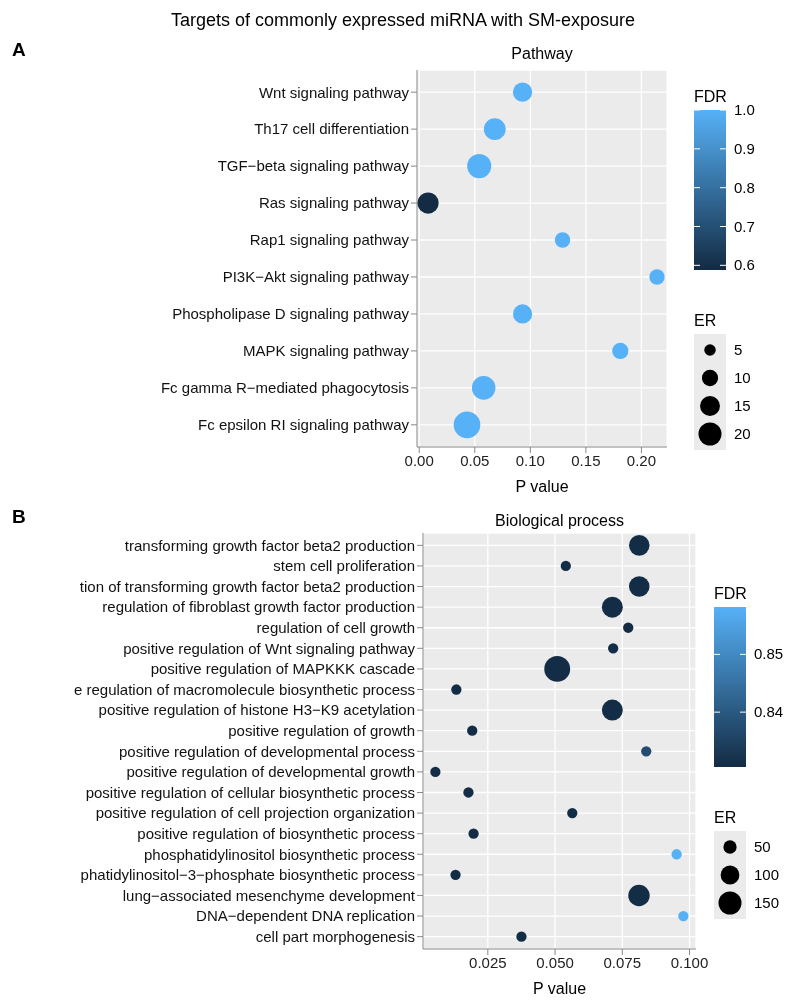  Describe the element at coordinates (316, 277) in the screenshot. I see `y-tick-label: PI3K−Akt signaling pathway` at that location.